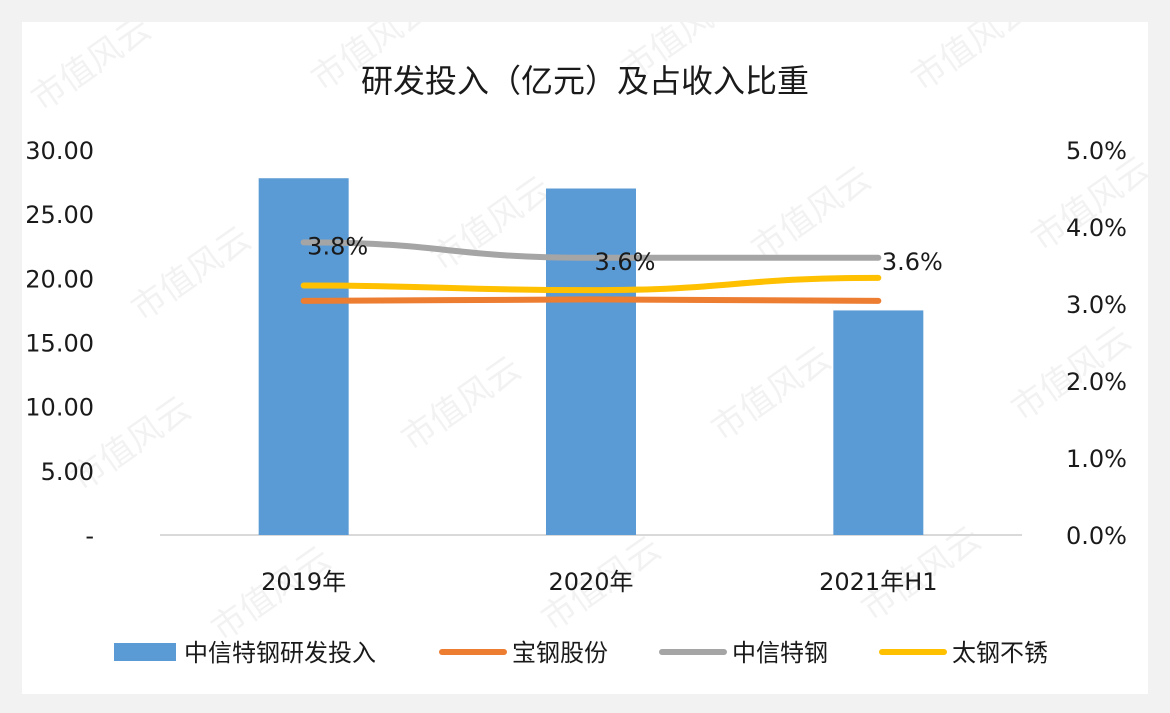  Describe the element at coordinates (59, 215) in the screenshot. I see `left-tick-label: 25.00` at that location.